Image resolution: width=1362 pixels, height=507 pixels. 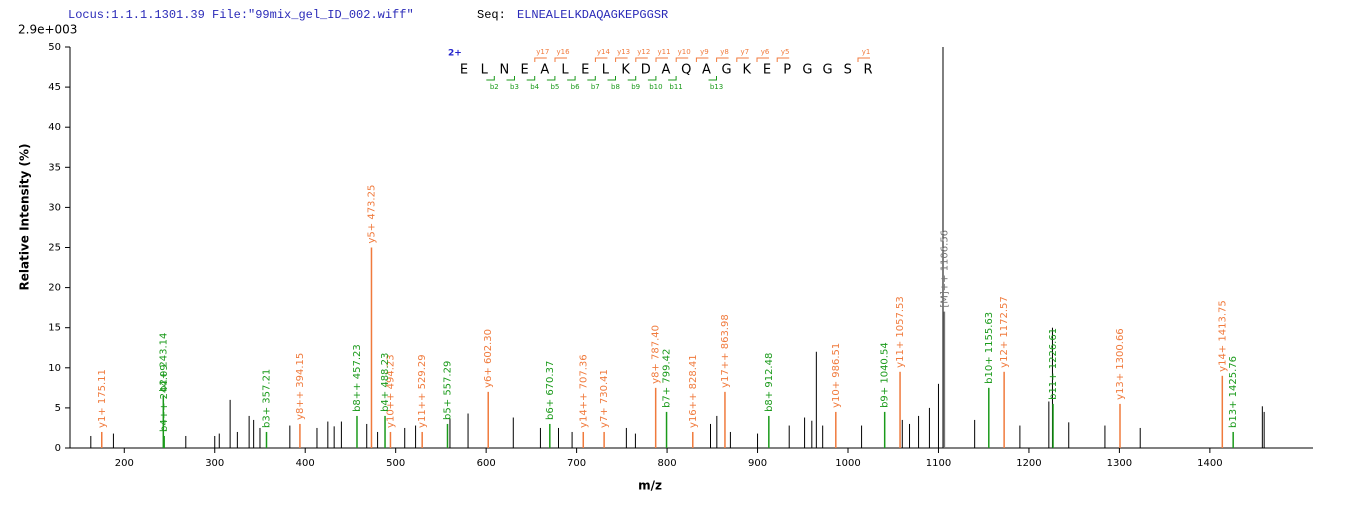 What do you see at coordinates (486, 463) in the screenshot?
I see `x-tick-label: 600` at bounding box center [486, 463].